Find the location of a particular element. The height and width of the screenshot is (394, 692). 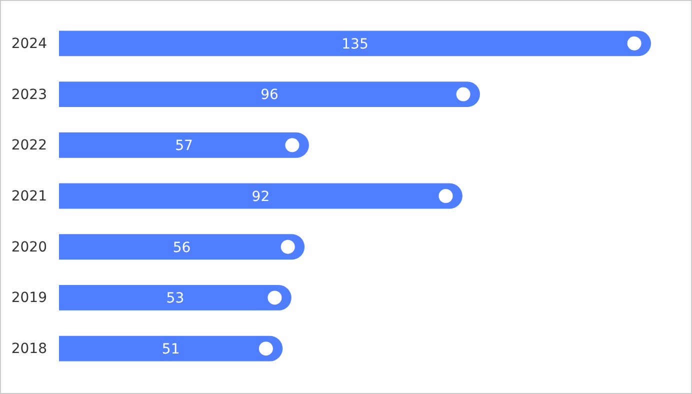

data-label: 135 is located at coordinates (355, 44).